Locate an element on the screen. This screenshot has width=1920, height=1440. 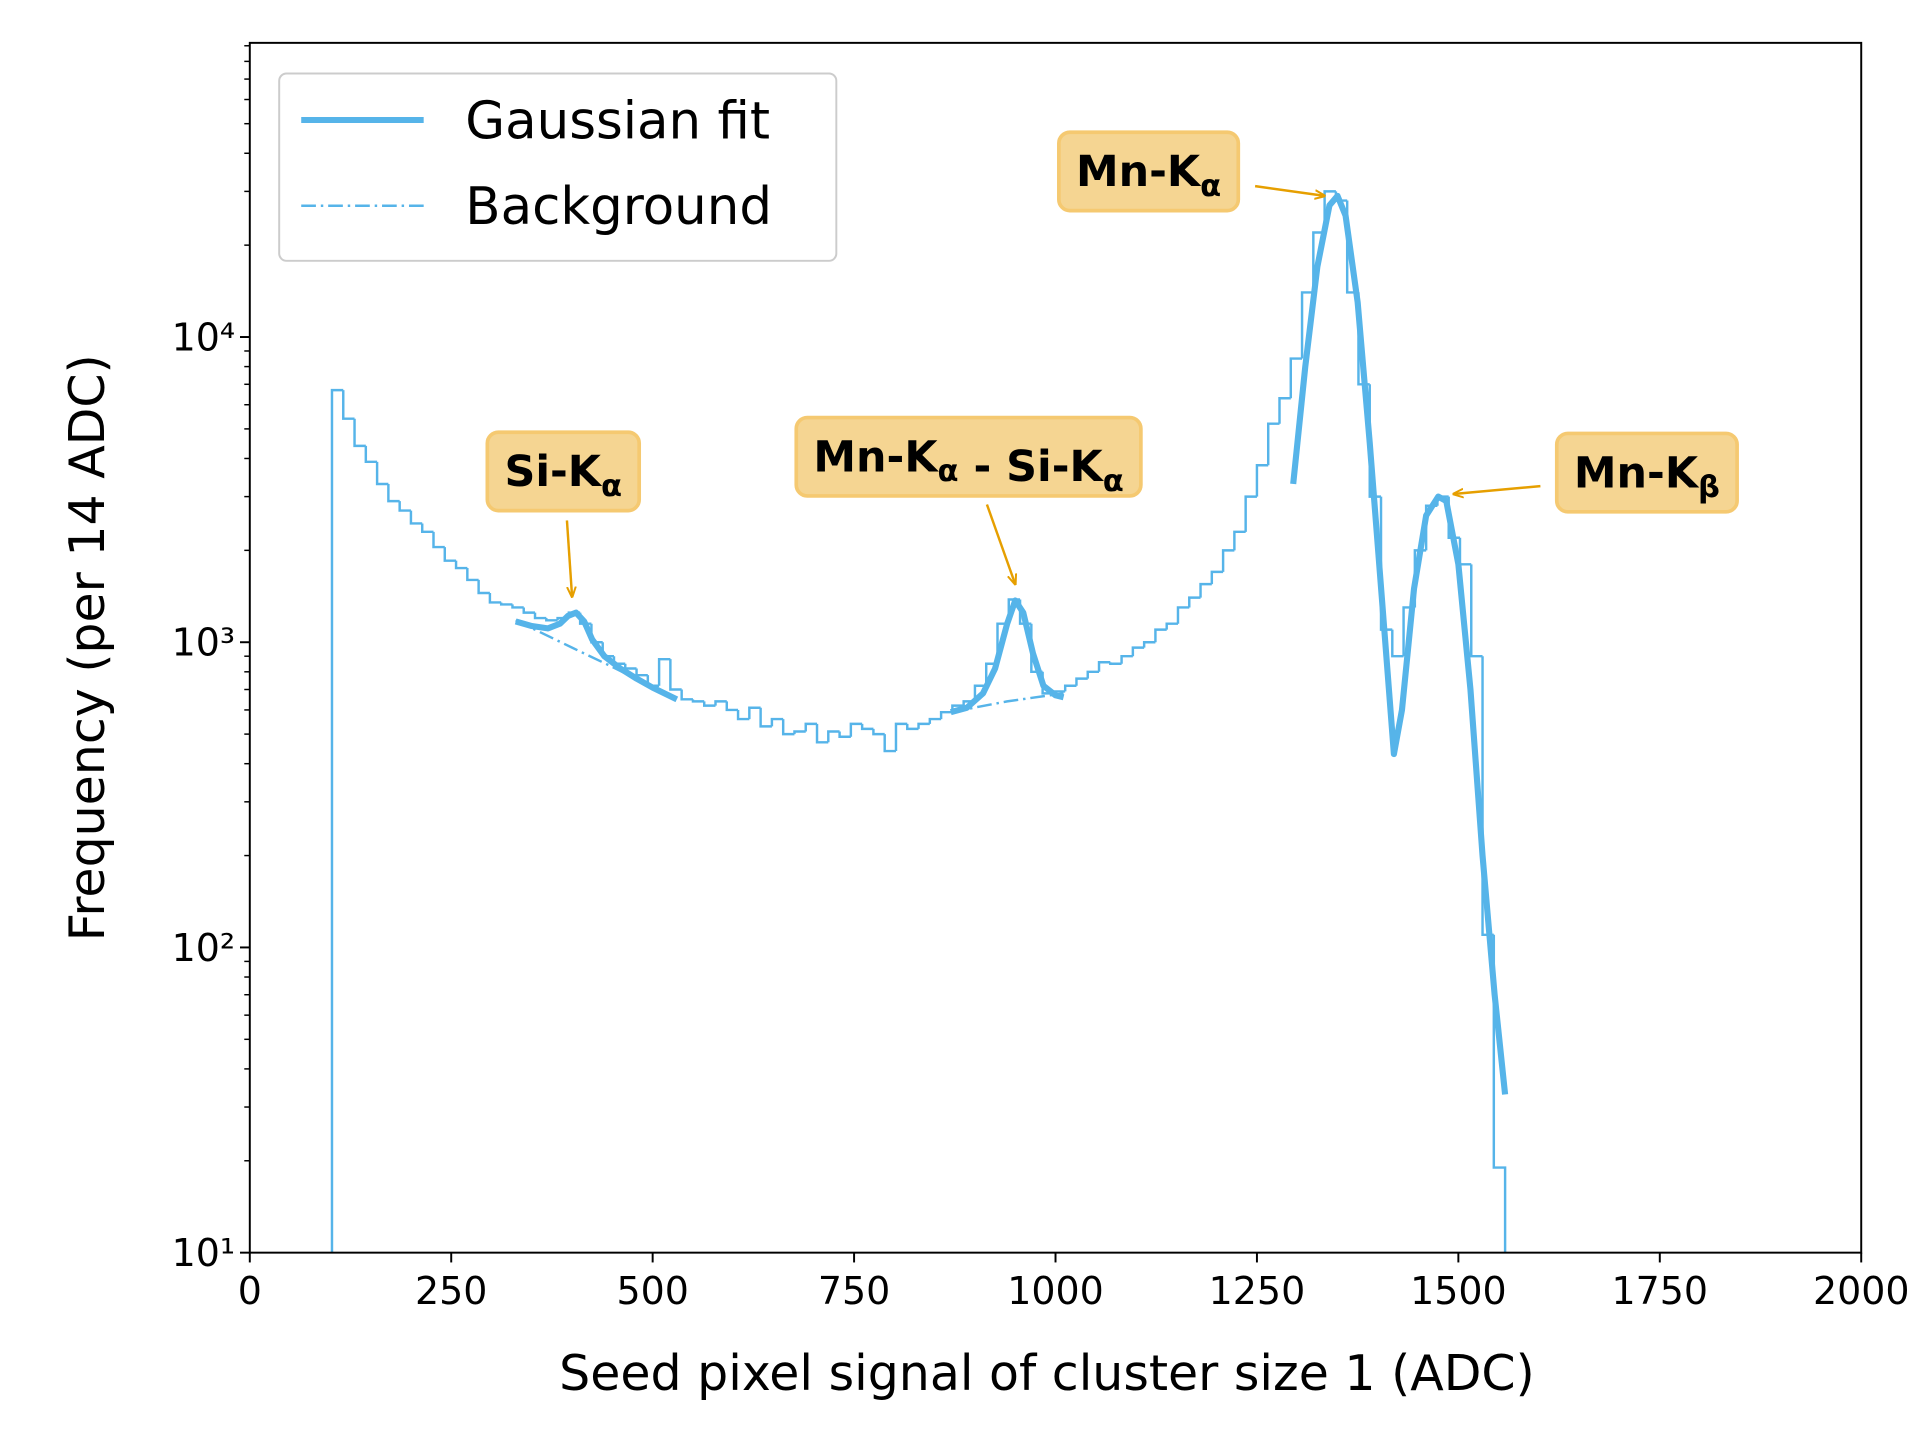
y-tick-label: 10³ is located at coordinates (203, 643).